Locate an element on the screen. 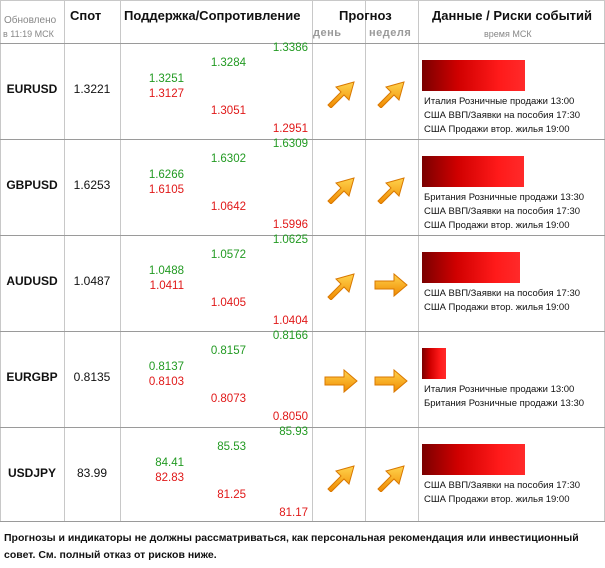 Image resolution: width=605 pixels, height=568 pixels. resistance-level-3: 81.17 is located at coordinates (293, 513).